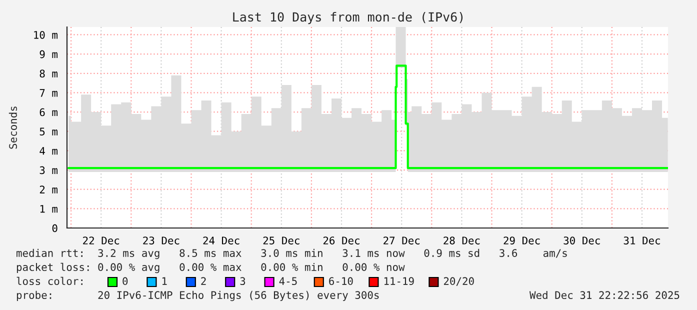 The width and height of the screenshot is (697, 310). Describe the element at coordinates (604, 295) in the screenshot. I see `text: Wed Dec 31 22:22:56 2025` at that location.